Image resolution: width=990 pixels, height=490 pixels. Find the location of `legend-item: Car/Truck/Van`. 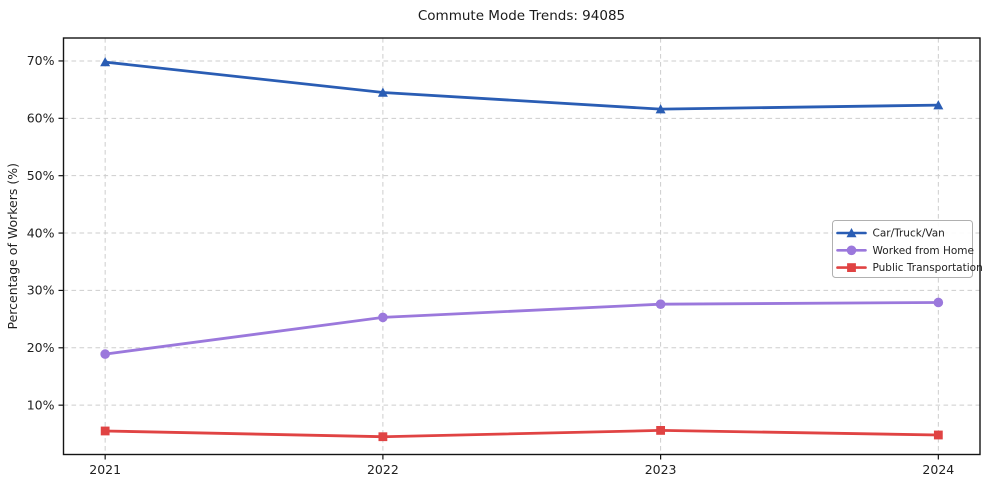

legend-item: Car/Truck/Van is located at coordinates (890, 234).